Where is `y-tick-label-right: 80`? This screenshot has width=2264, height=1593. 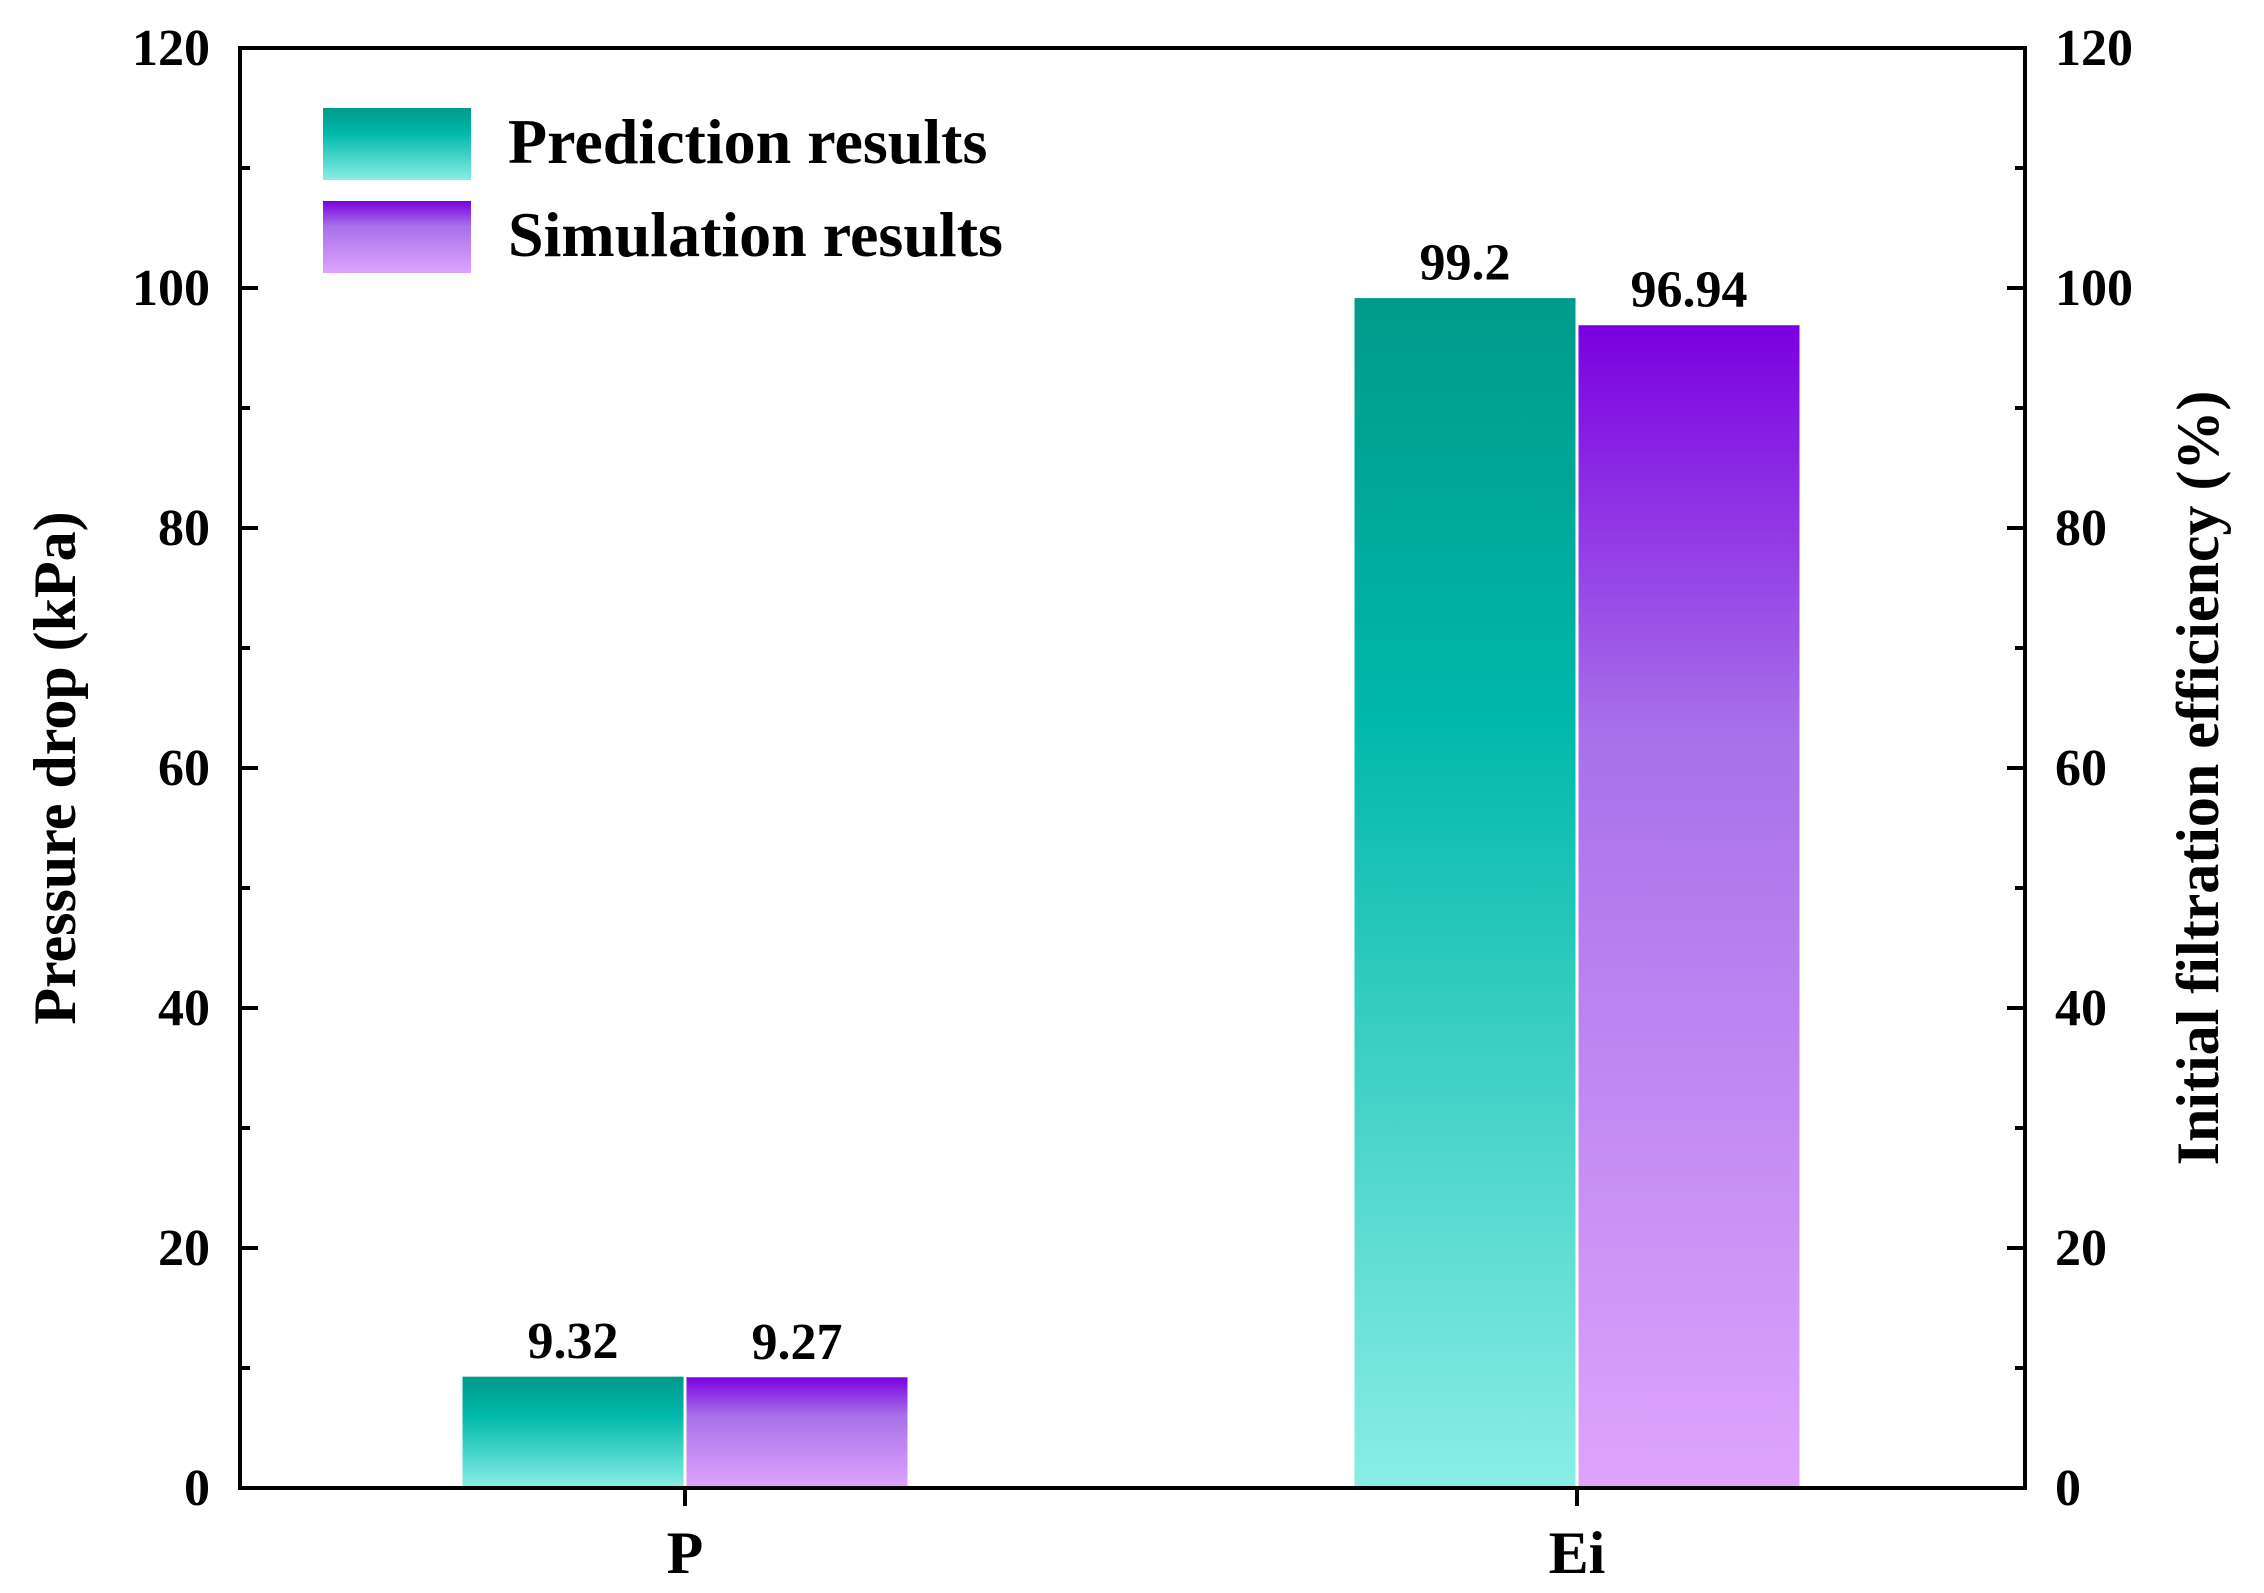
y-tick-label-right: 80 is located at coordinates (2081, 528).